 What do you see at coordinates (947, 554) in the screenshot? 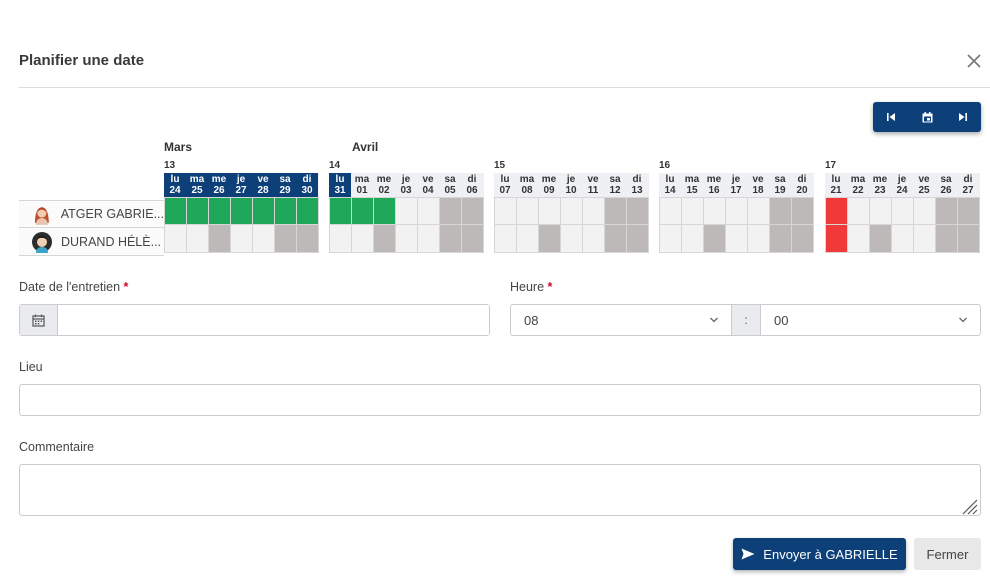
I see `close-button: Fermer` at bounding box center [947, 554].